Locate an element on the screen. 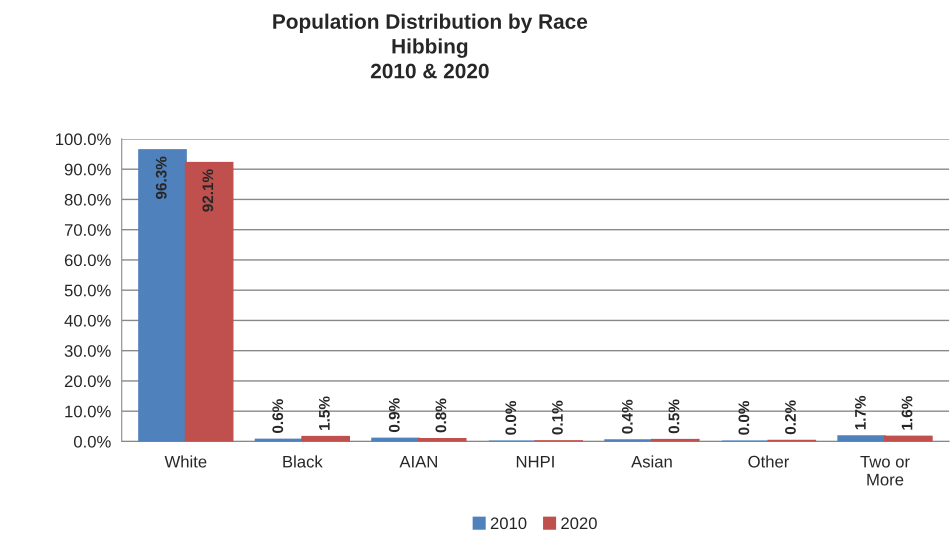 The height and width of the screenshot is (545, 951). y-tick-label: 80.0% is located at coordinates (87, 200).